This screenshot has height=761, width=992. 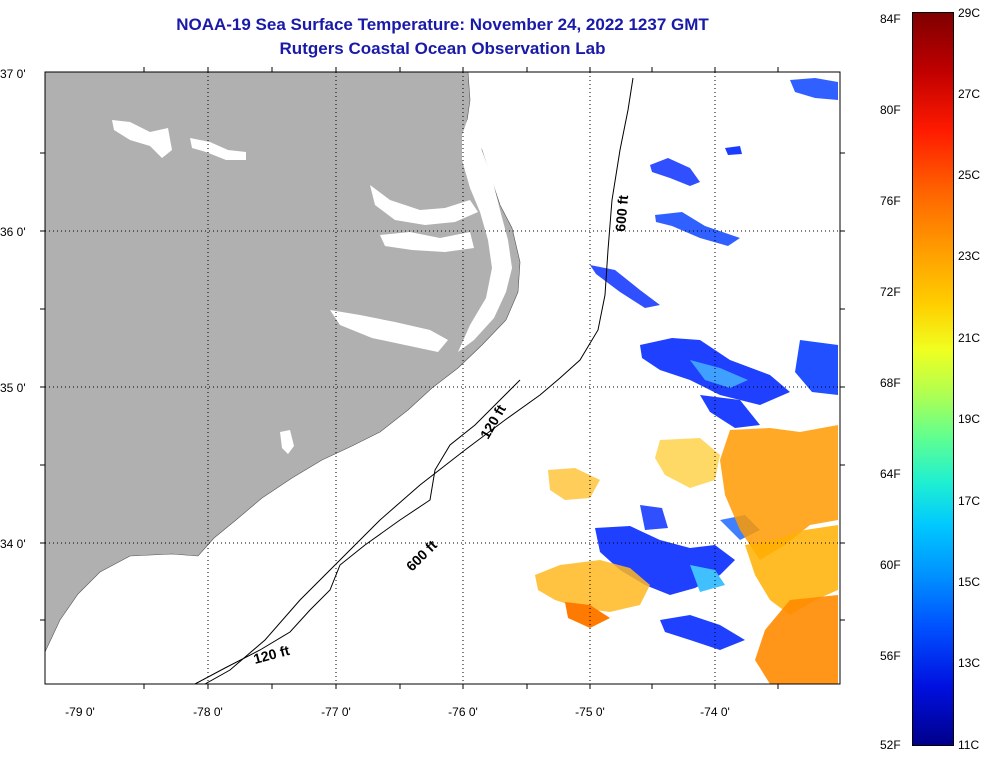 What do you see at coordinates (80, 712) in the screenshot?
I see `lon-label-79: -79 0'` at bounding box center [80, 712].